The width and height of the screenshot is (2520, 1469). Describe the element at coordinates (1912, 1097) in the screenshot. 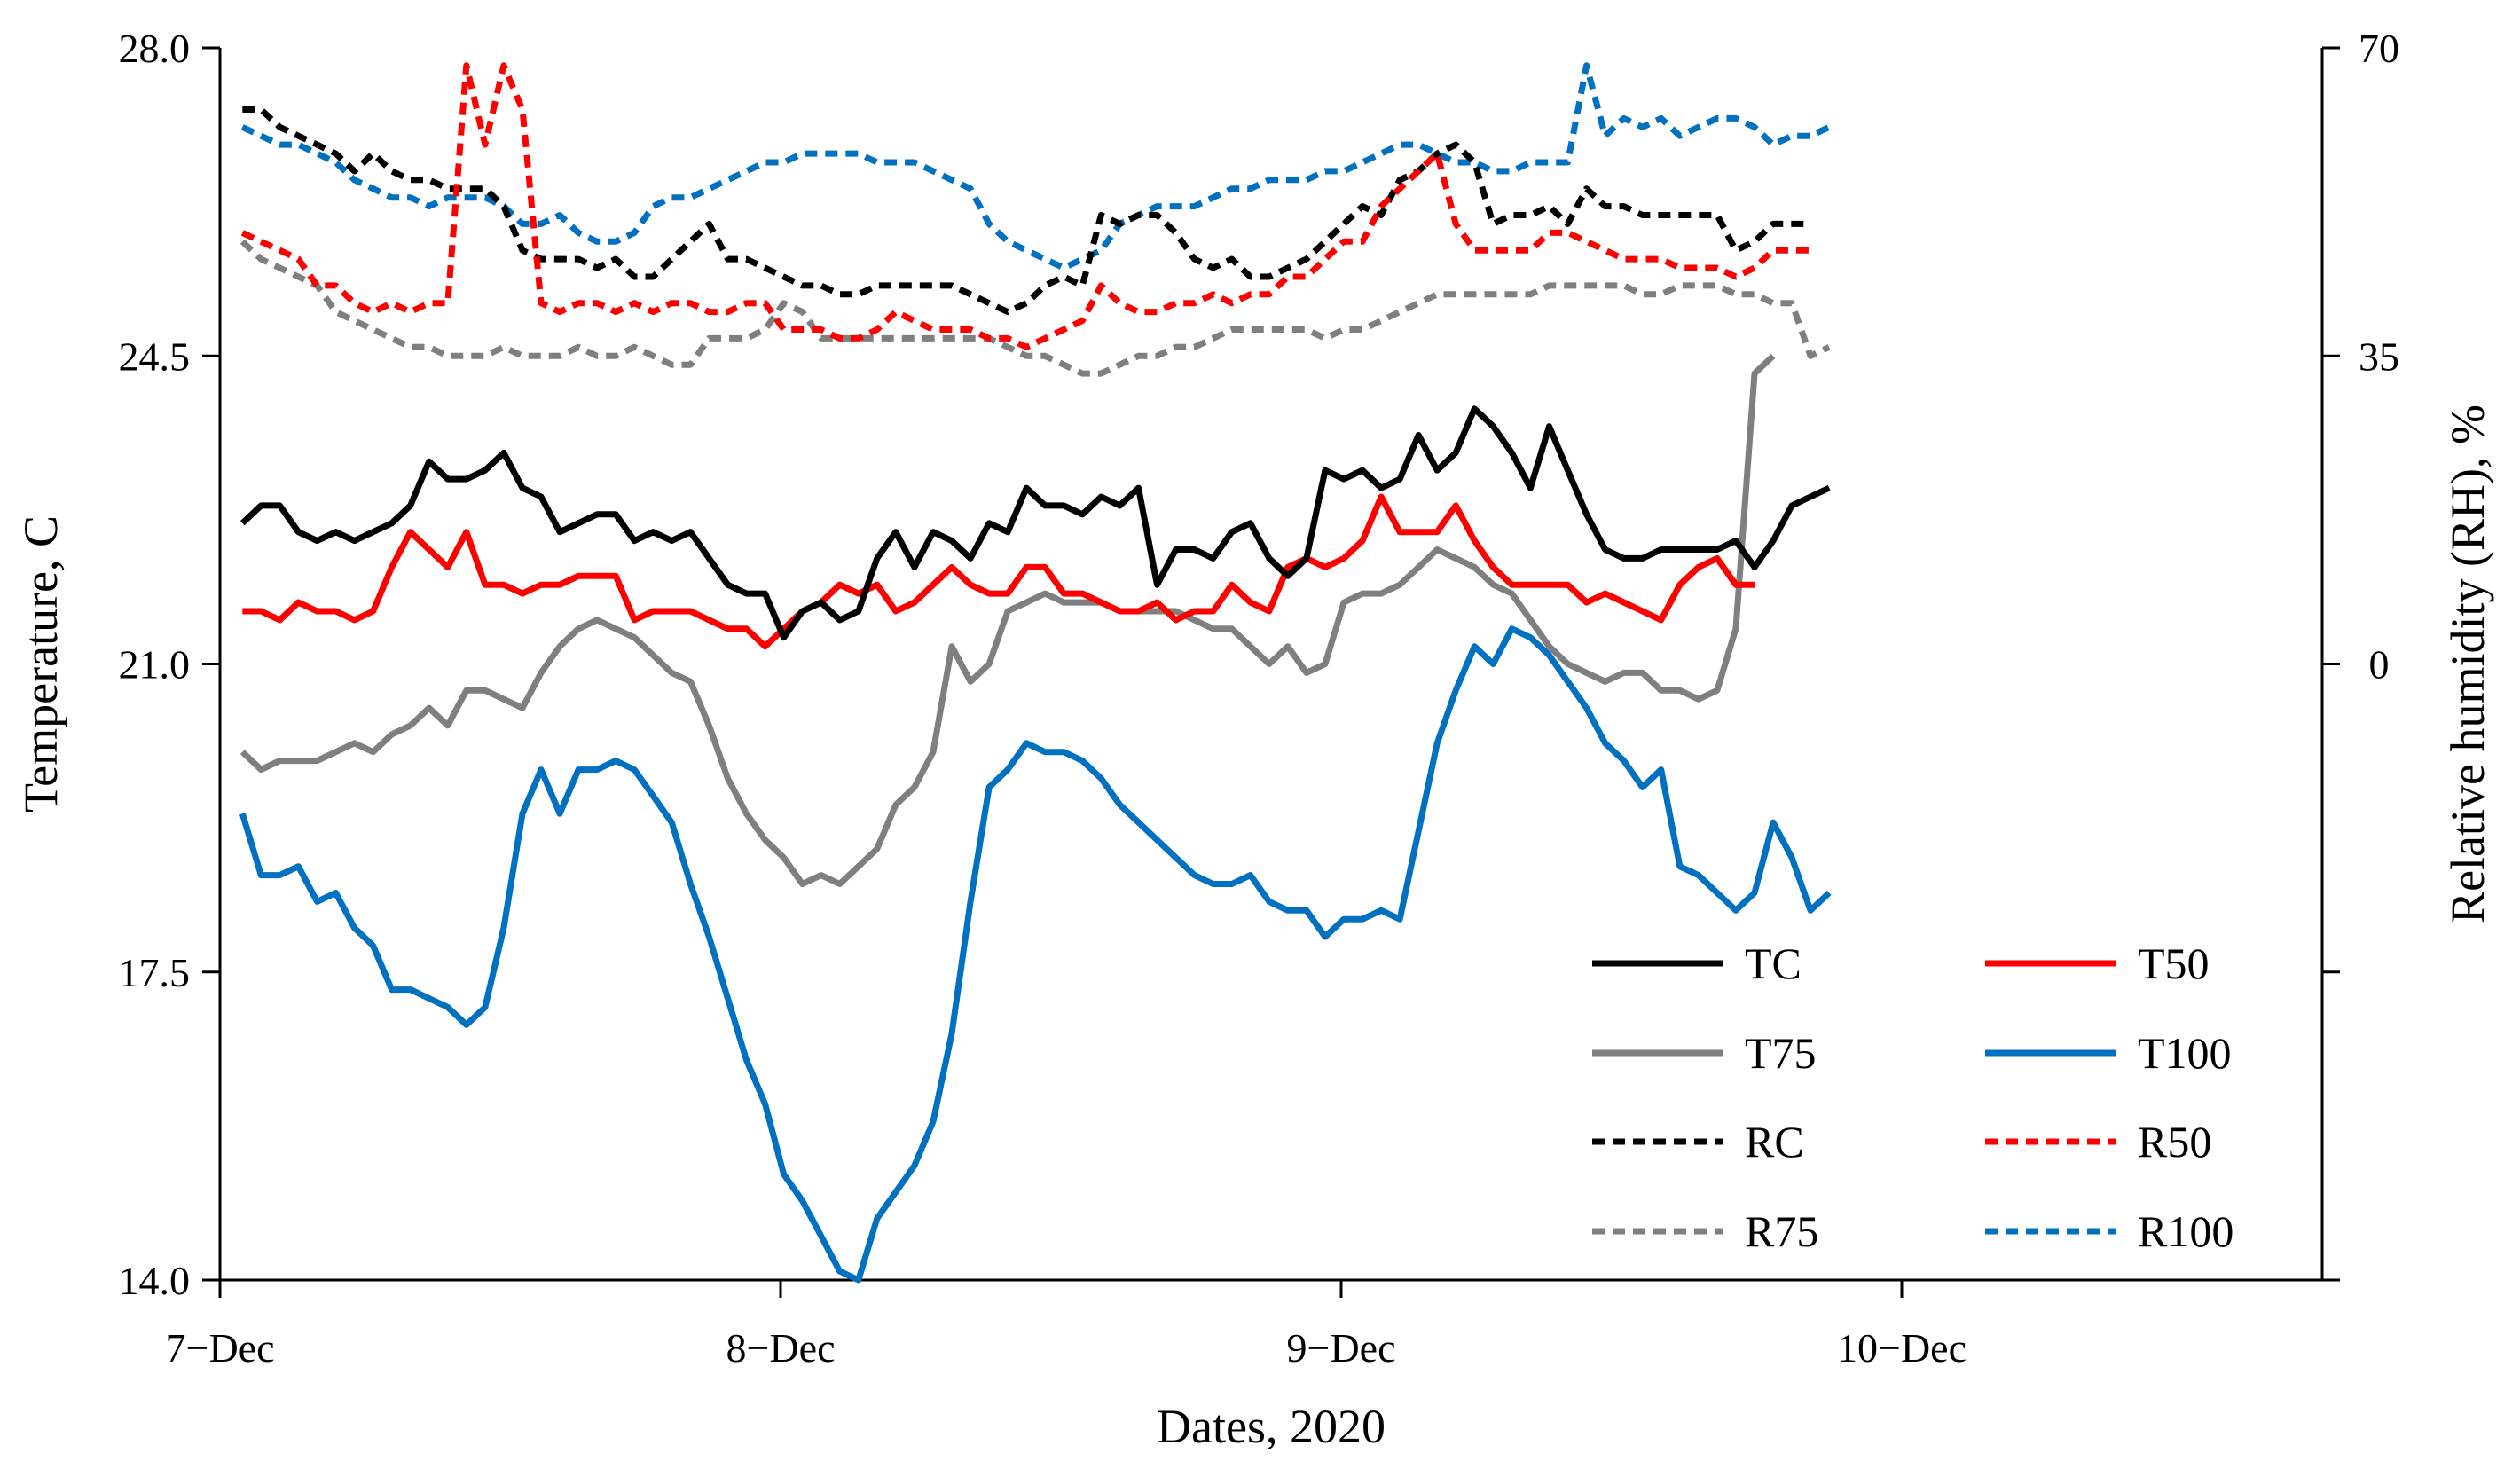

I see `legend: TC T50 T75 T100 RC R50 R75 R100` at that location.